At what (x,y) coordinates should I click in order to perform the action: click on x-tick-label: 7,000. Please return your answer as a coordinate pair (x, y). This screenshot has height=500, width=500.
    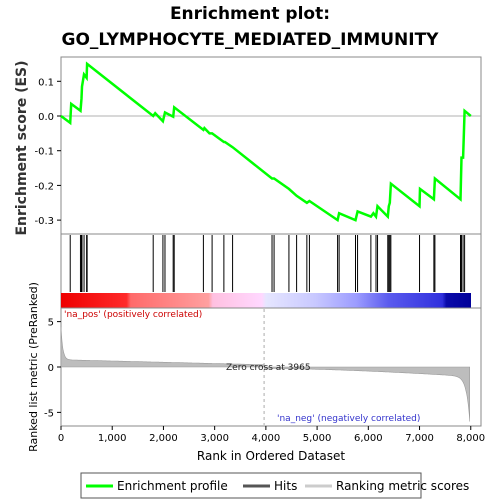
    Looking at the image, I should click on (419, 438).